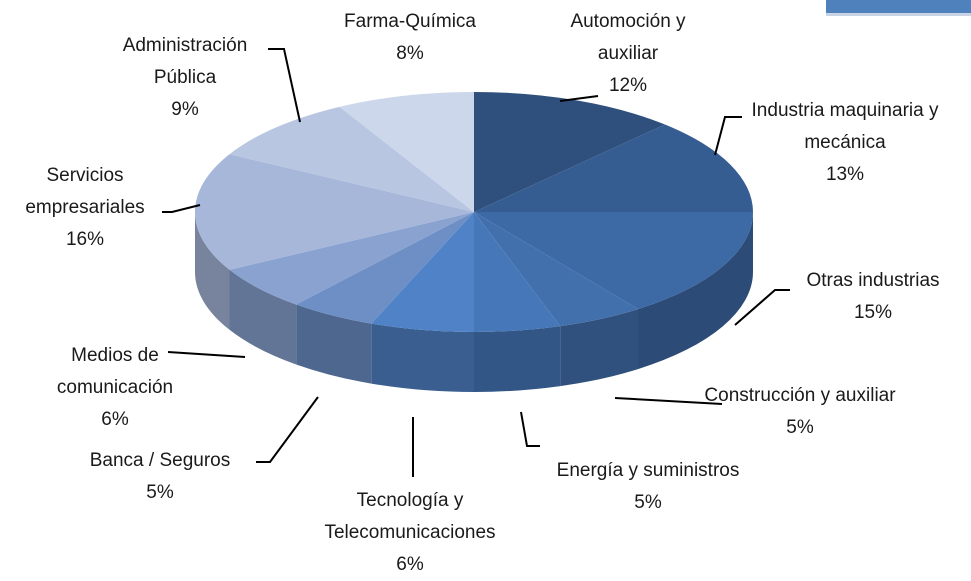 Image resolution: width=971 pixels, height=581 pixels. What do you see at coordinates (628, 37) in the screenshot?
I see `slice-name: Automoción y auxiliar` at bounding box center [628, 37].